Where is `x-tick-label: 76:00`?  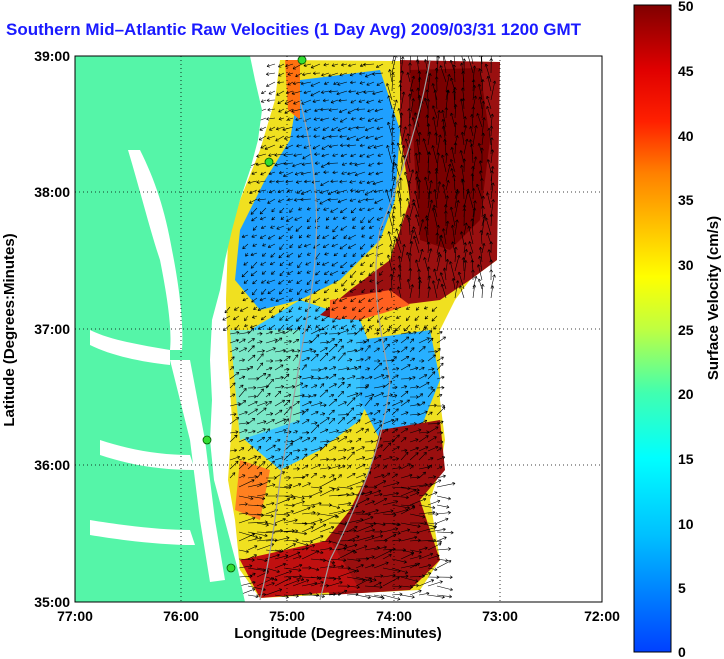 x-tick-label: 76:00 is located at coordinates (181, 616).